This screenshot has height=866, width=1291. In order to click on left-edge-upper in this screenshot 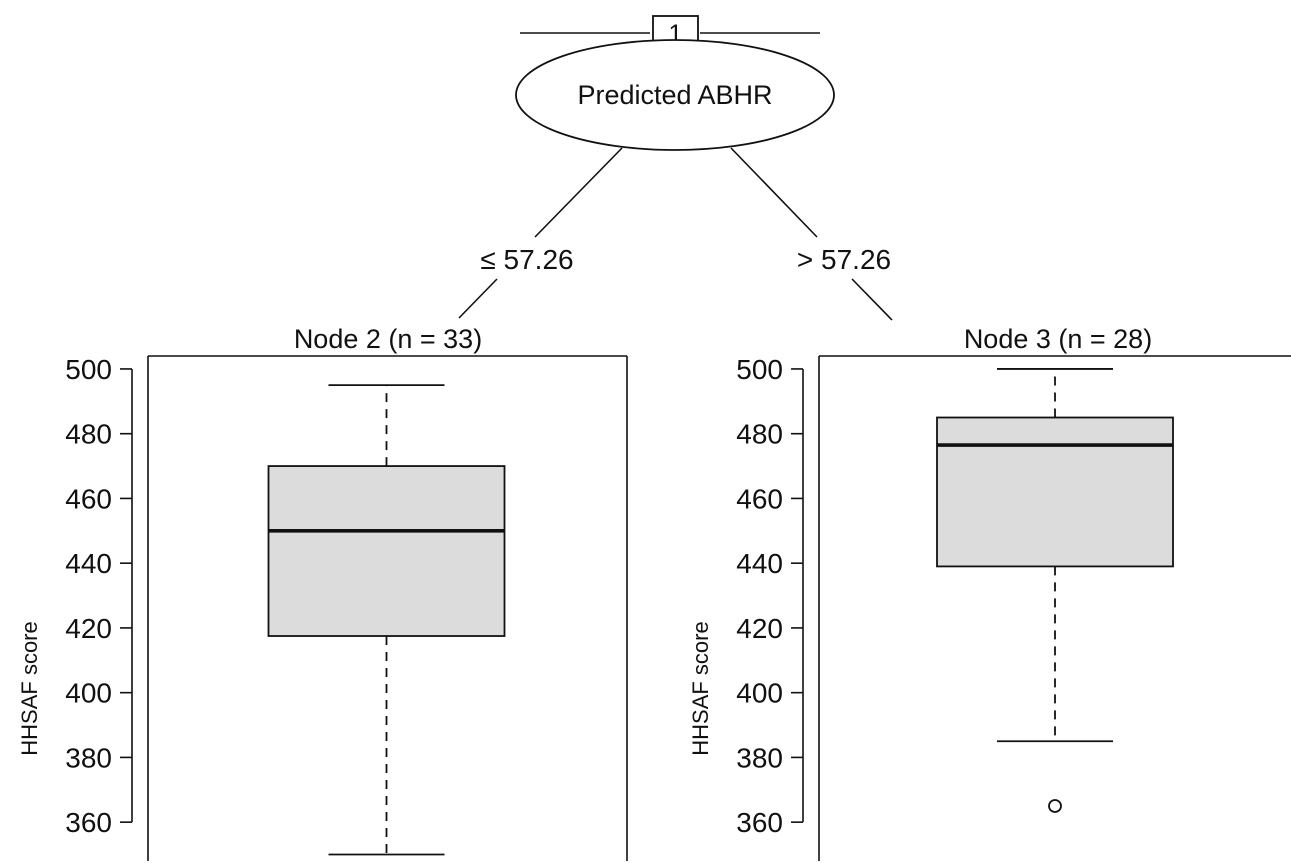, I will do `click(578, 192)`.